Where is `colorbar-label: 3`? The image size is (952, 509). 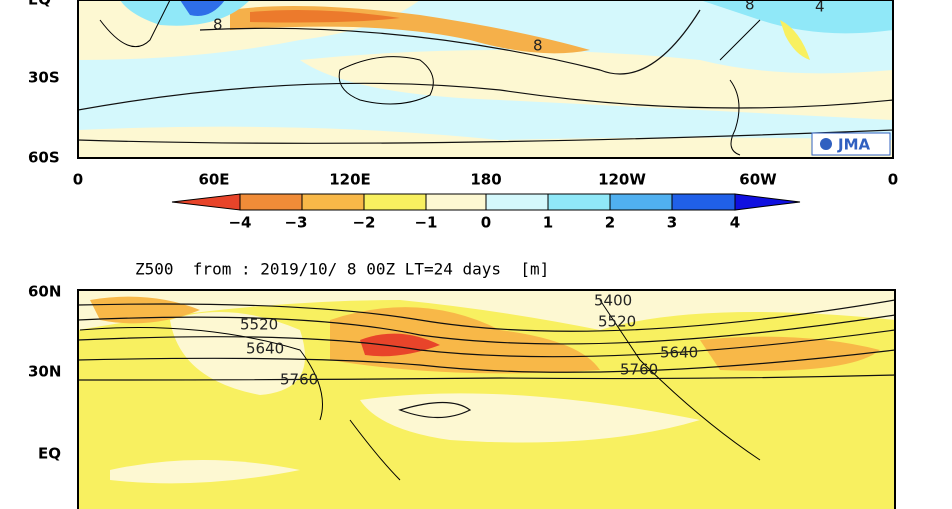
colorbar-label: 3 is located at coordinates (672, 223).